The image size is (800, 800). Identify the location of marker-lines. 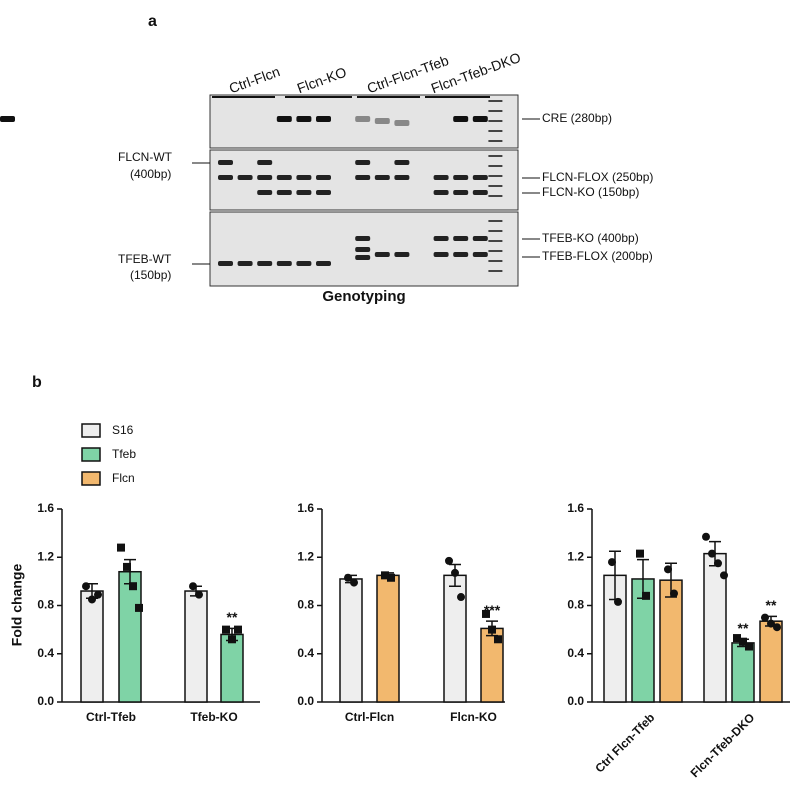
(366, 191).